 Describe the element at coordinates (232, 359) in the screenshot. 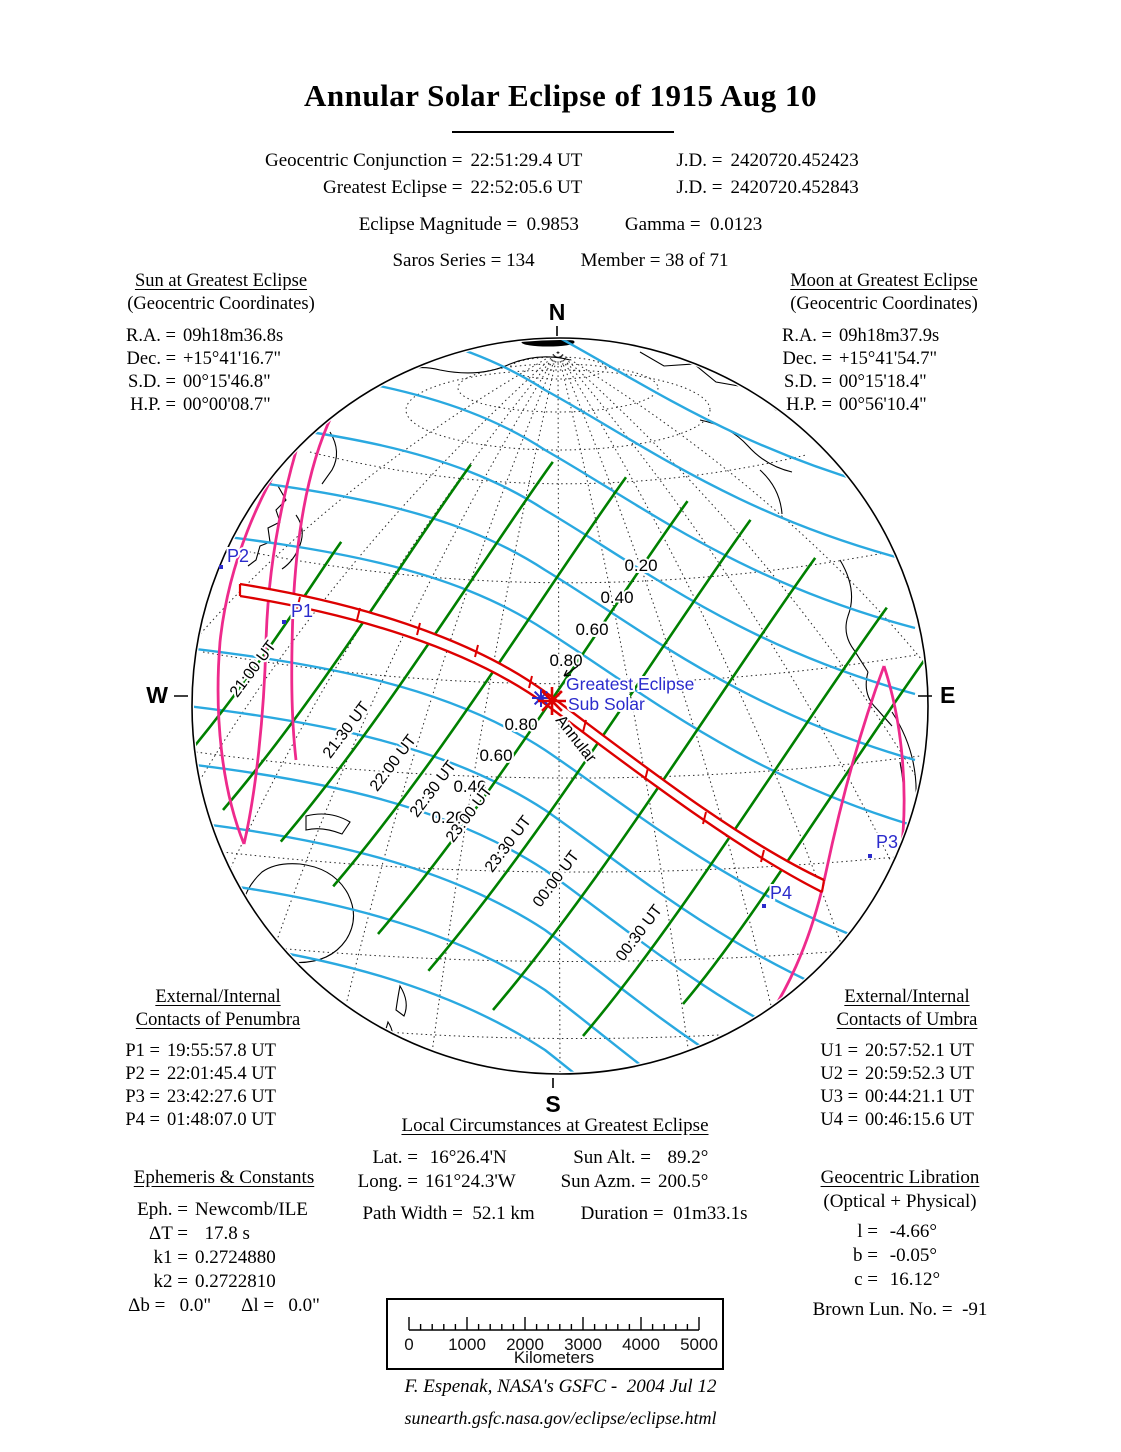

I see `sun-dec-value: +15°41'16.7"` at that location.